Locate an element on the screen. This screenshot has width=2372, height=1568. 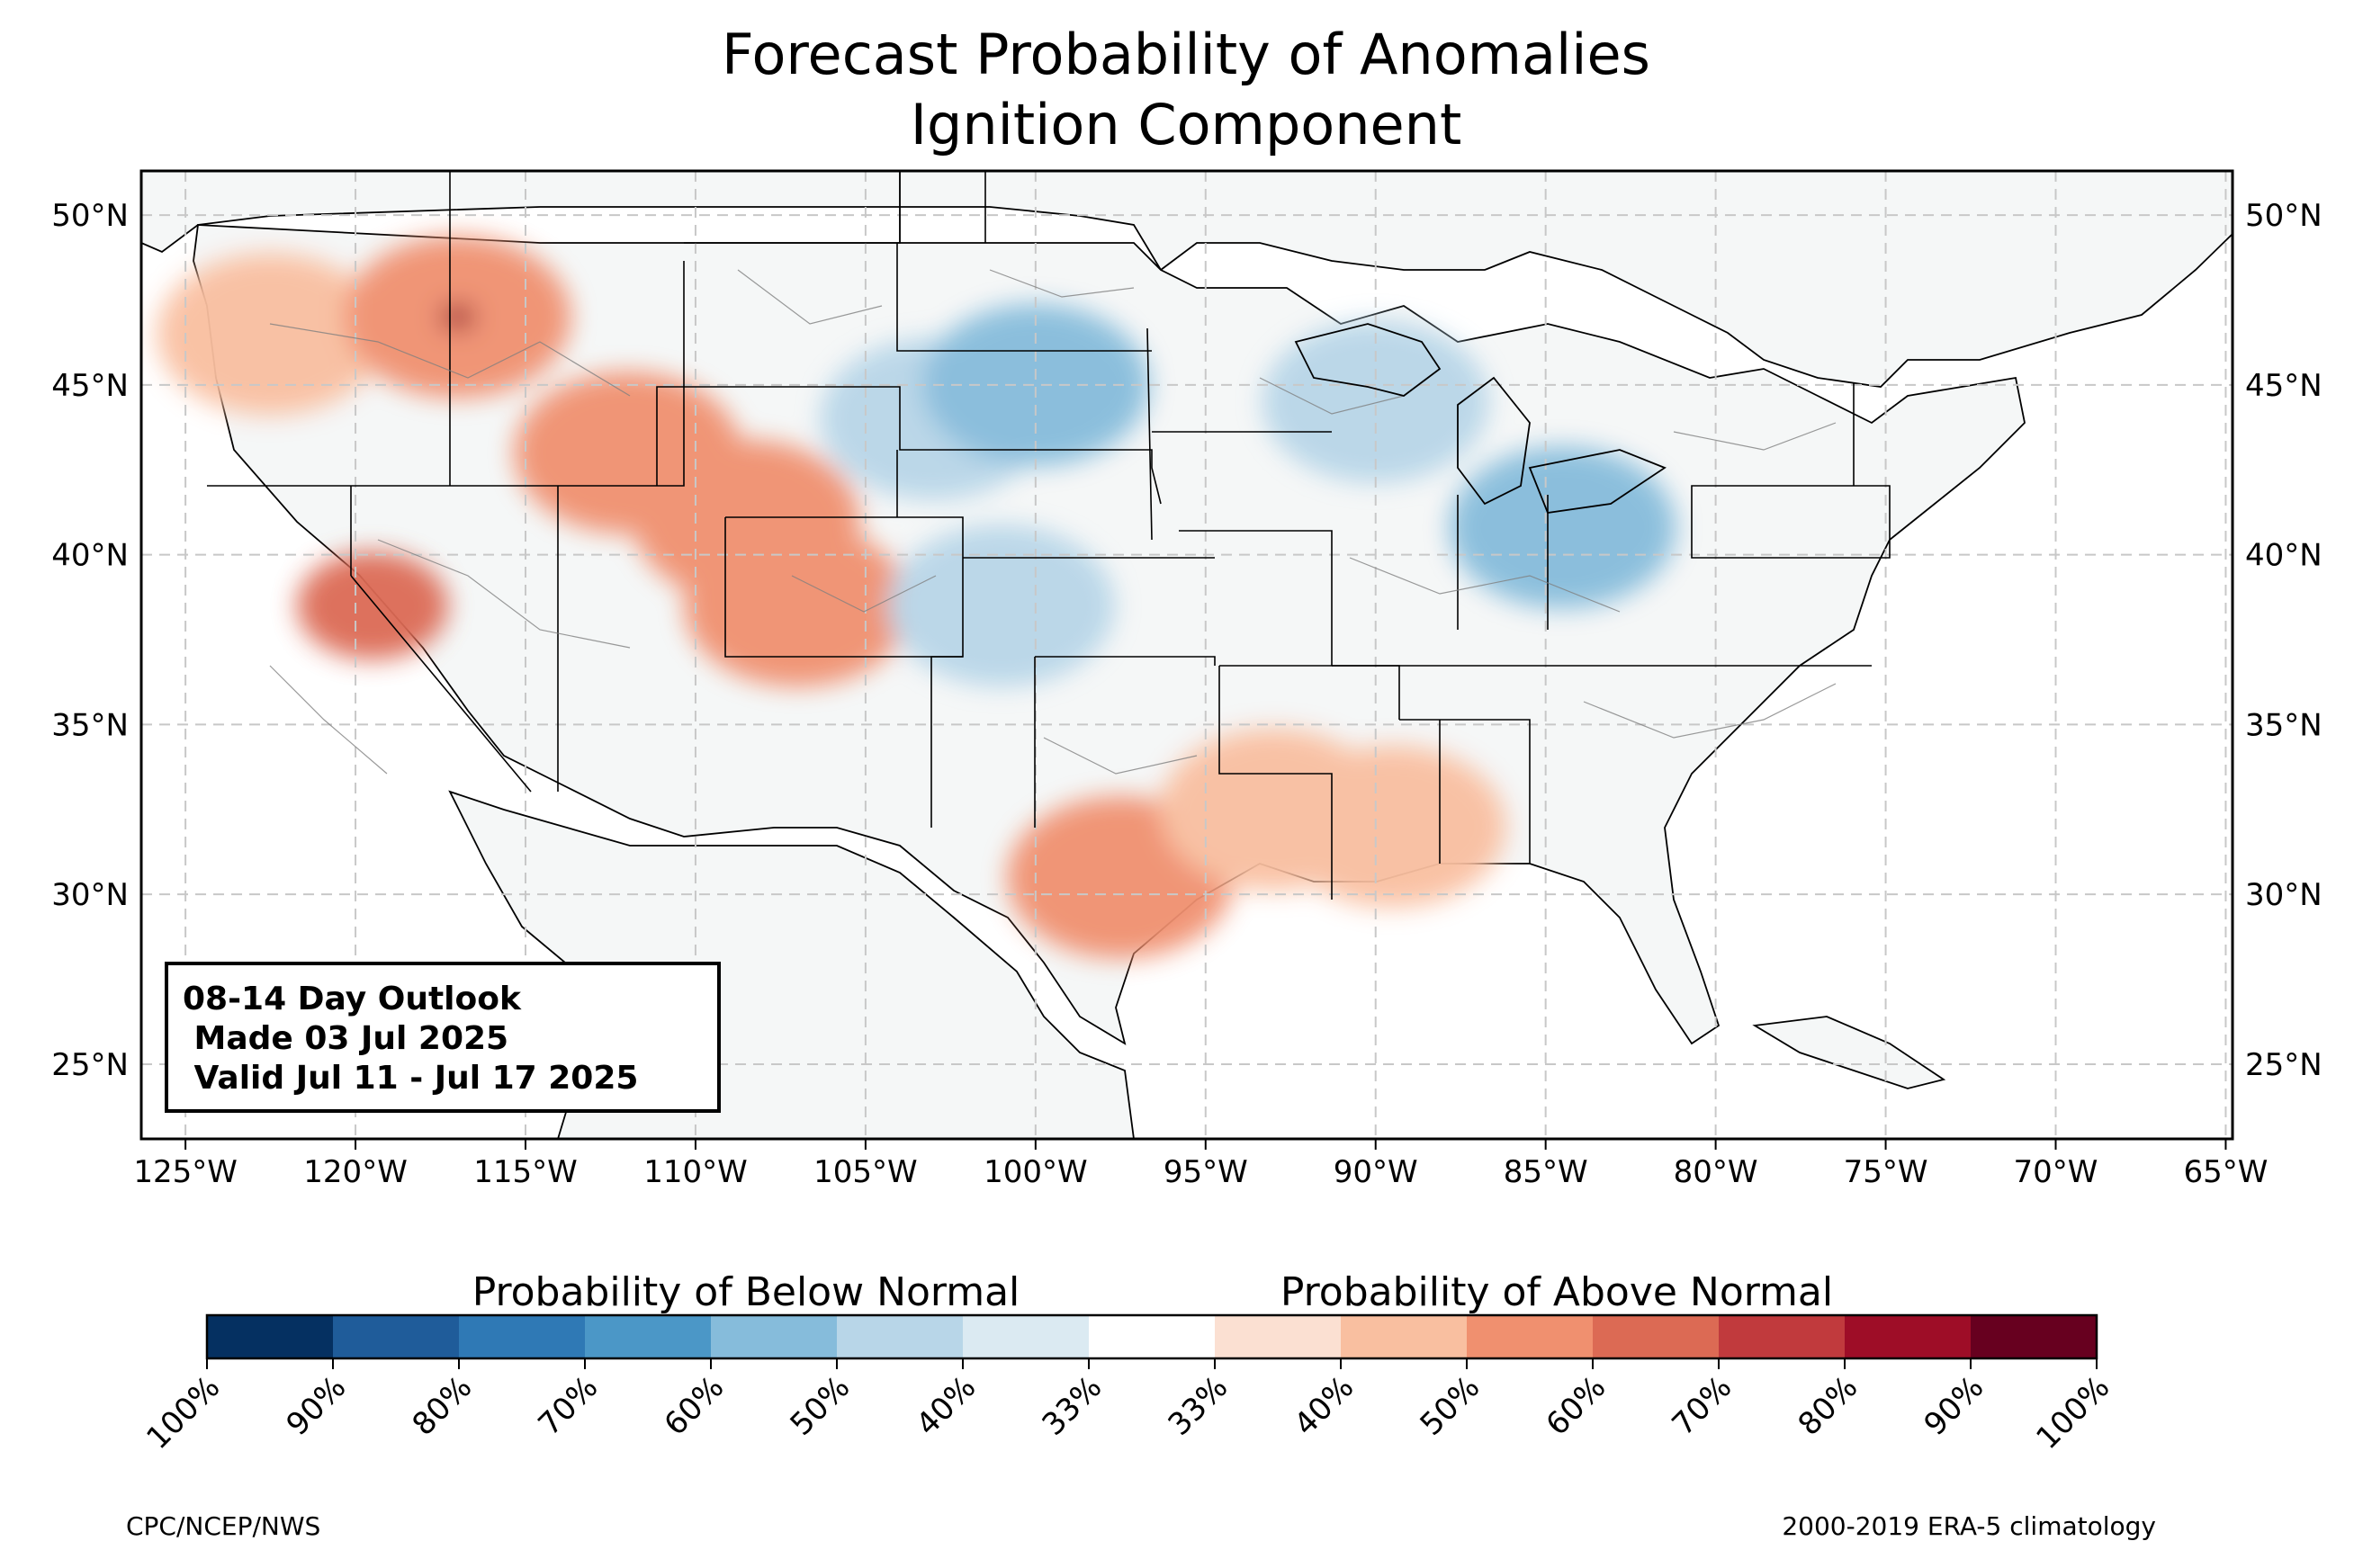
latitude-labels-right: 50°N 45°N 40°N 35°N 30°N 25°N is located at coordinates (2284, 640).